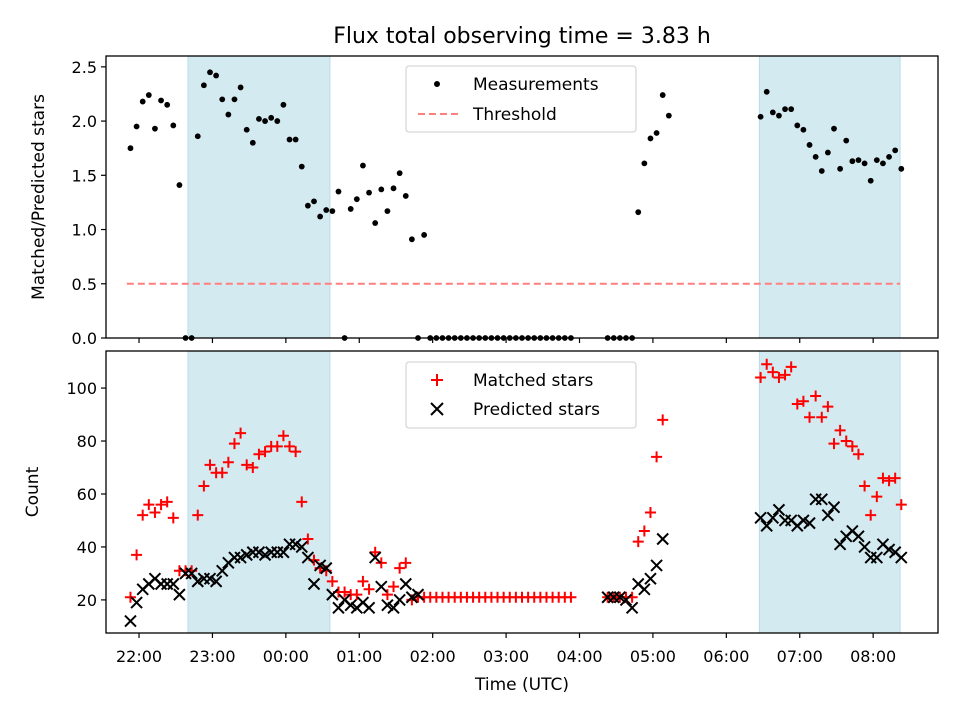 The image size is (960, 724). What do you see at coordinates (873, 656) in the screenshot?
I see `x-tick-label: 08:00` at bounding box center [873, 656].